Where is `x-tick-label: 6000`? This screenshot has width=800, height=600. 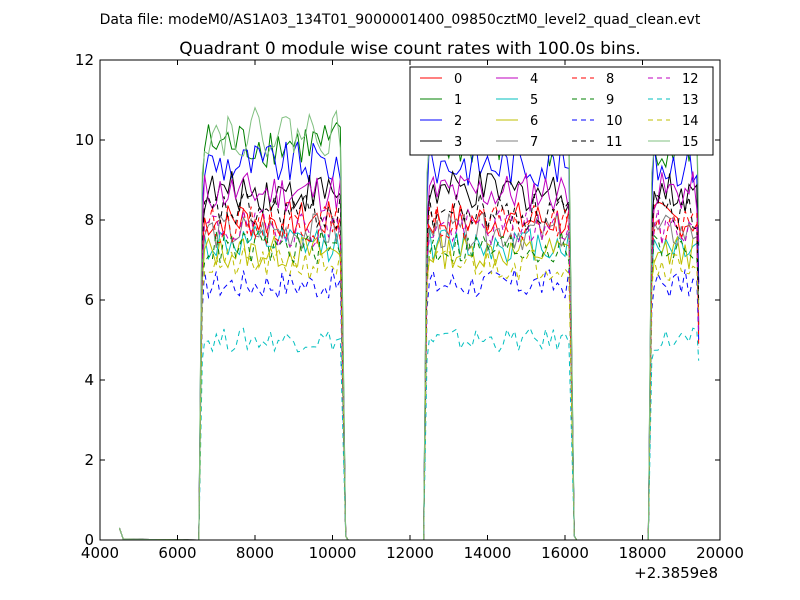
x-tick-label: 6000 is located at coordinates (177, 553).